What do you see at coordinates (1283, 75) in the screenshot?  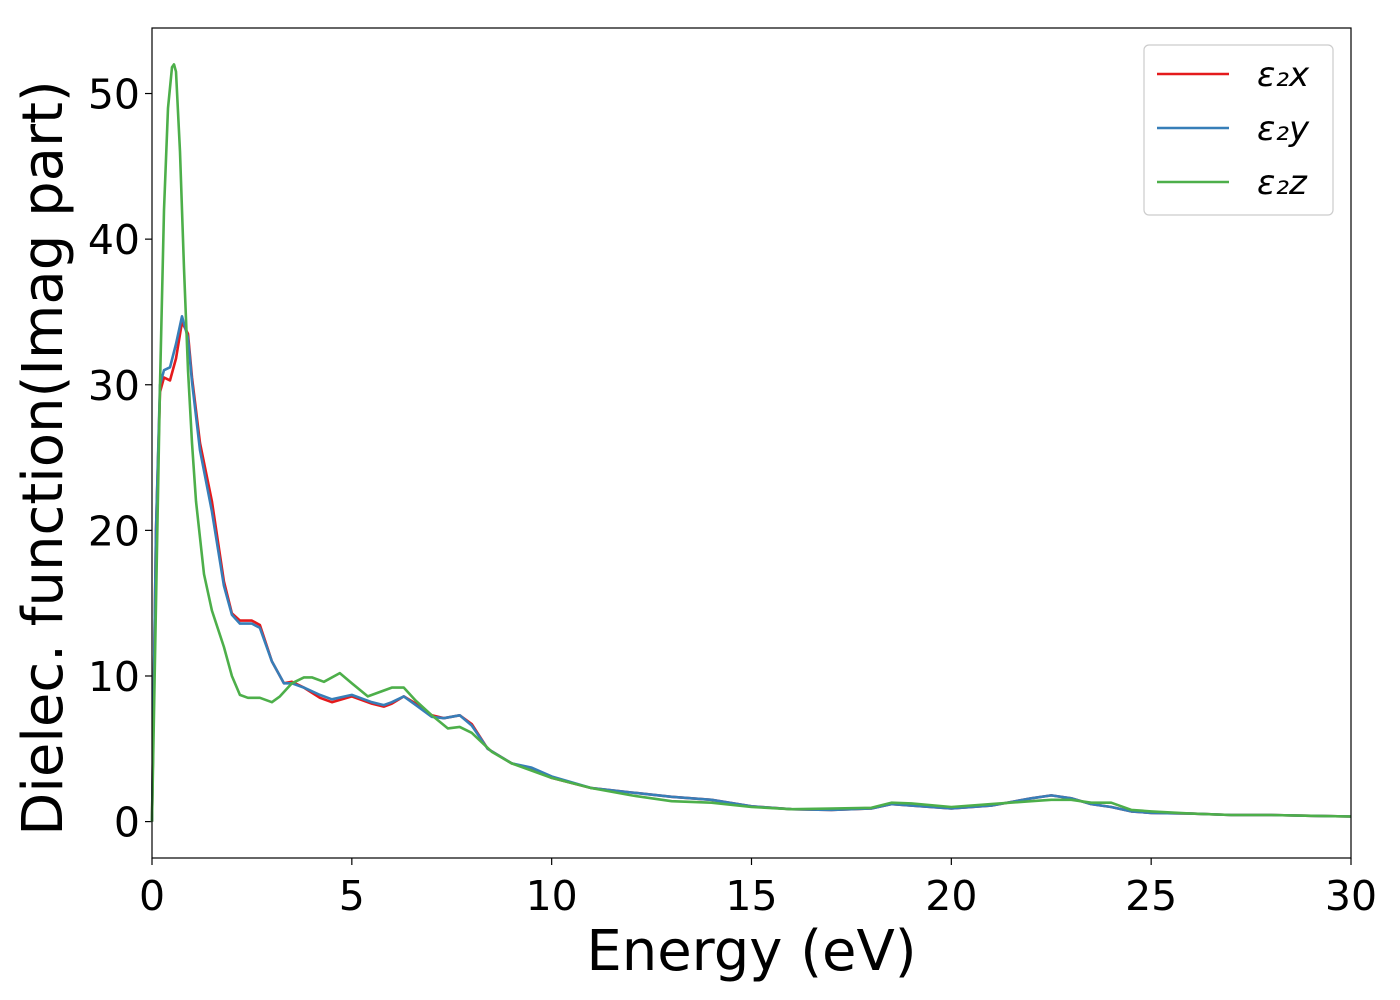 I see `legend-entry-label: ε₂x` at bounding box center [1283, 75].